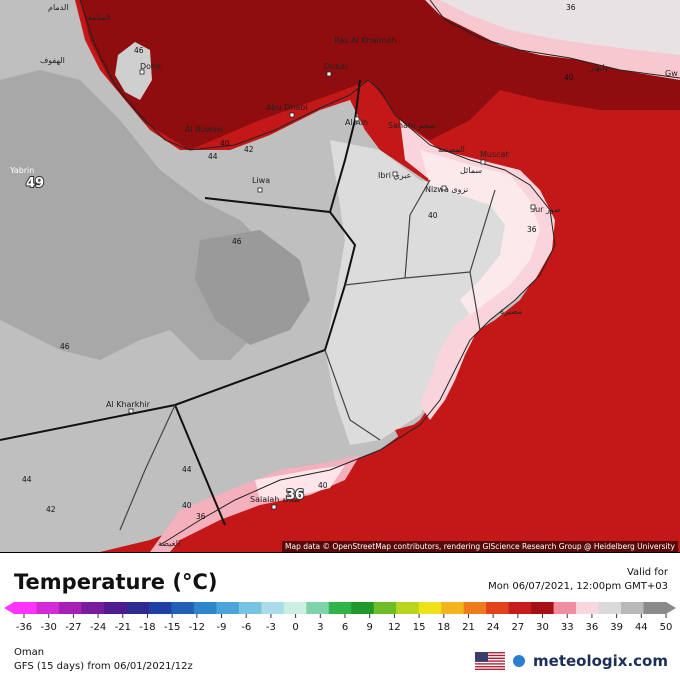 This screenshot has height=680, width=680. What do you see at coordinates (567, 627) in the screenshot?
I see `scale-tick-label: 33` at bounding box center [567, 627].